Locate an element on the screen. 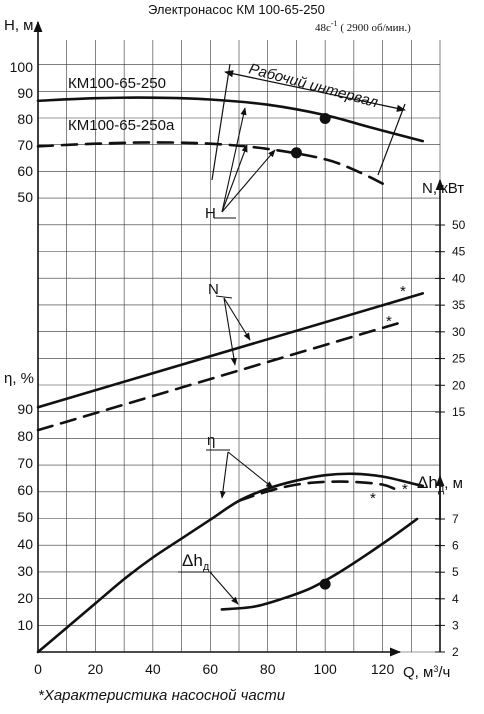  eta-tick-label: 30 is located at coordinates (25, 571).